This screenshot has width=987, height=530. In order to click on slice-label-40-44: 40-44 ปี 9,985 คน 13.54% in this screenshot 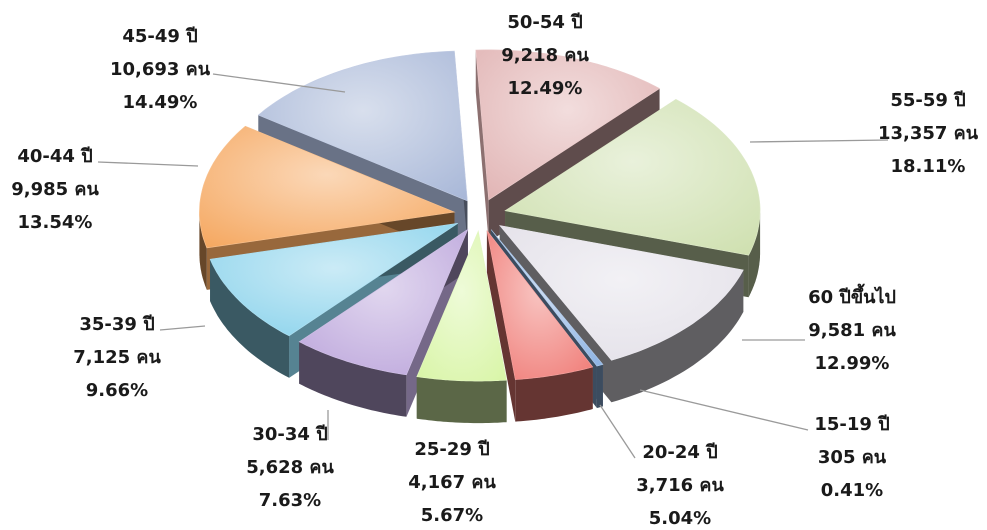, I will do `click(55, 189)`.